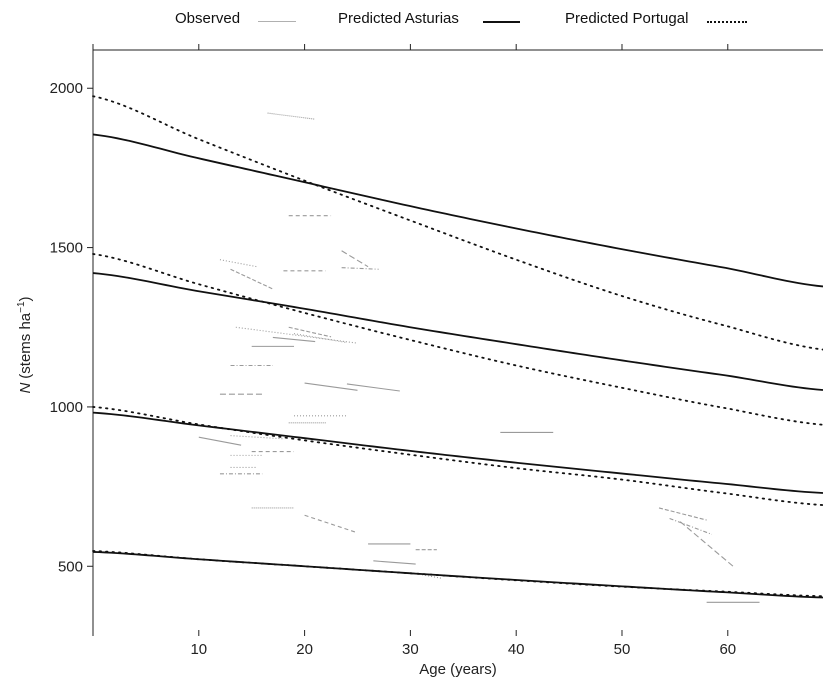  Describe the element at coordinates (71, 327) in the screenshot. I see `y-axis: 500 1000 1500 2000` at that location.